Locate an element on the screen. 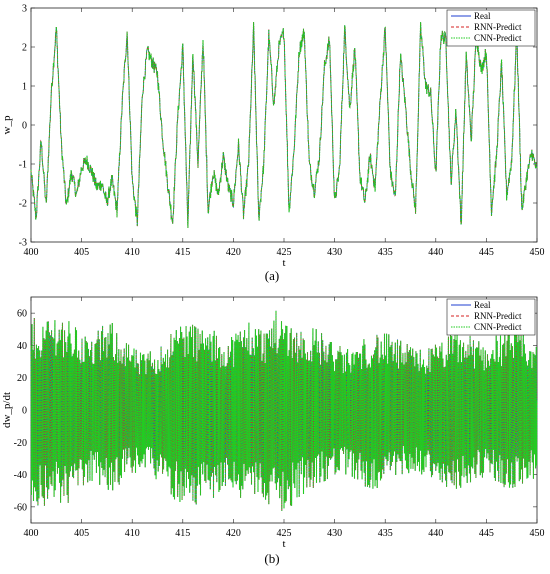  y-tick-label: -1 is located at coordinates (23, 165).